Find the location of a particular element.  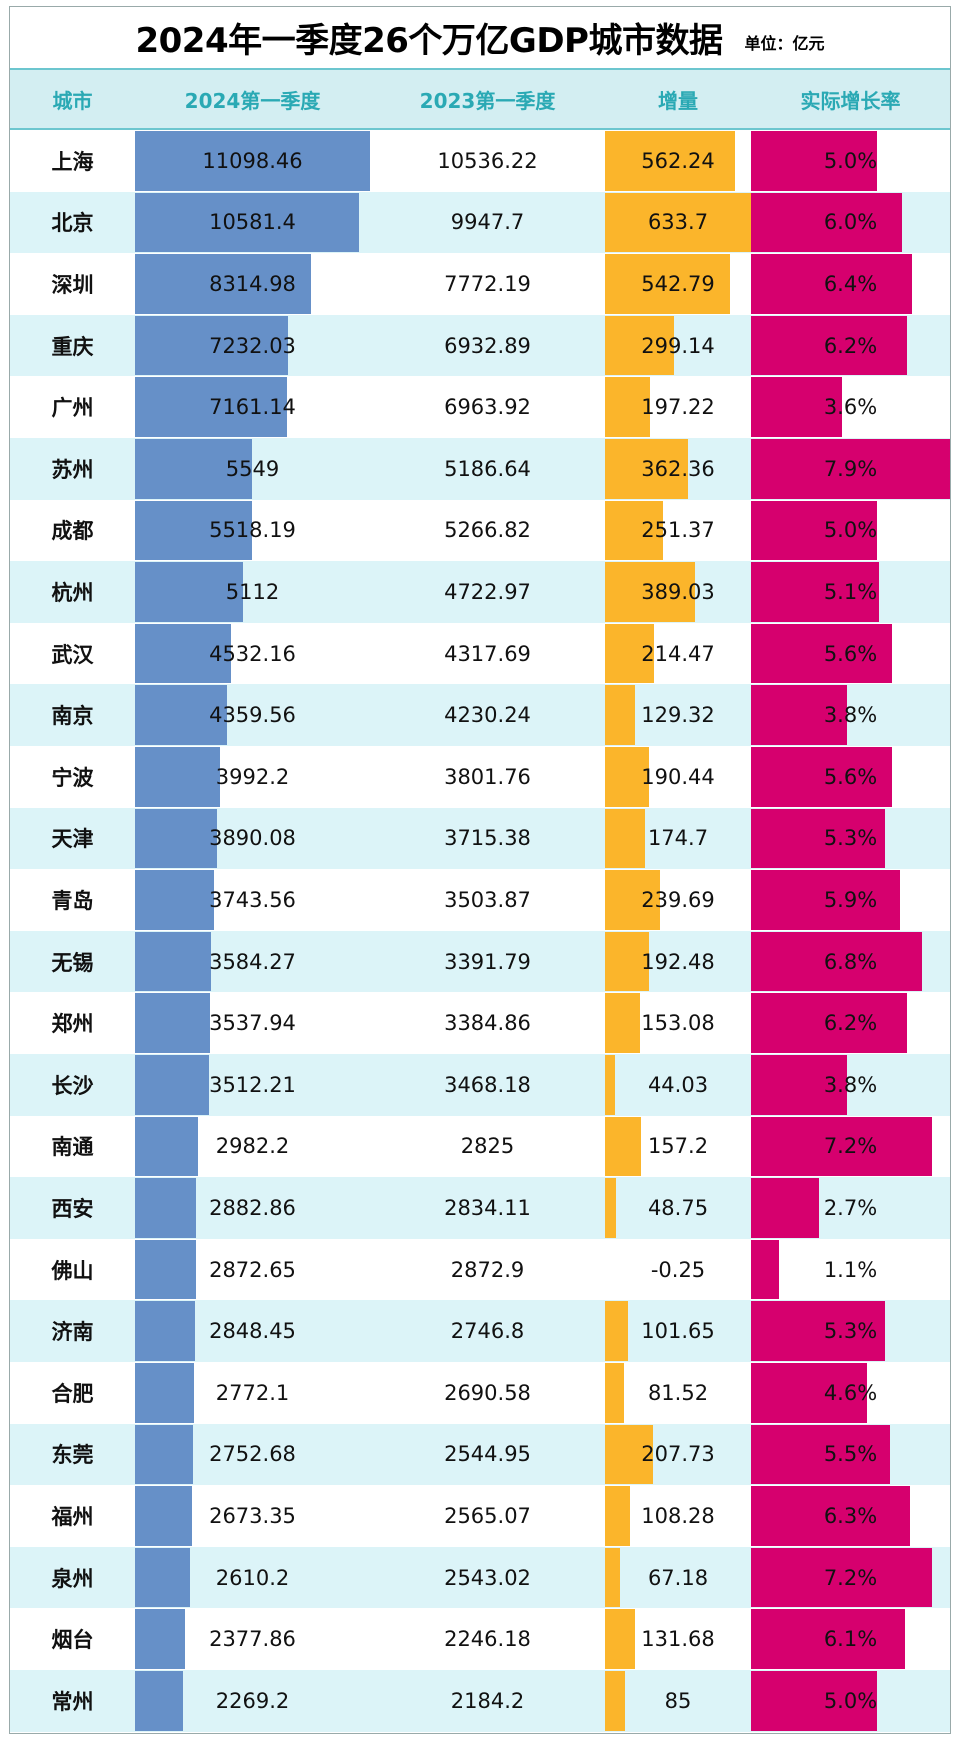

growth-label: 1.1% is located at coordinates (850, 1269).